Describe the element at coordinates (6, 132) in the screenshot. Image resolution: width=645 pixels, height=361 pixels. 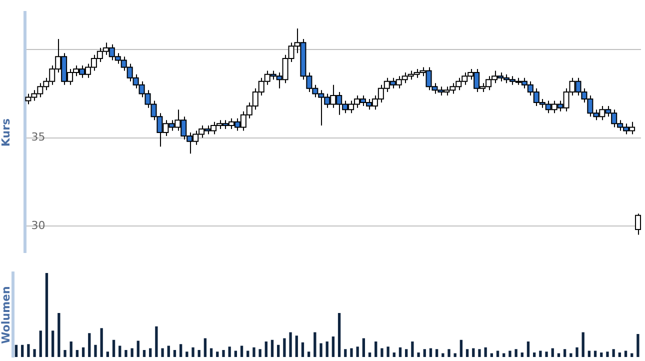
I see `y-axis-title: Kurs` at that location.